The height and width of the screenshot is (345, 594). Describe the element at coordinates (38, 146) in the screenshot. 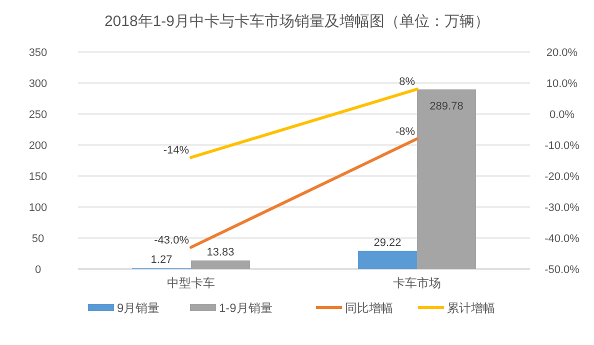

I see `y-tick-label: 200` at that location.